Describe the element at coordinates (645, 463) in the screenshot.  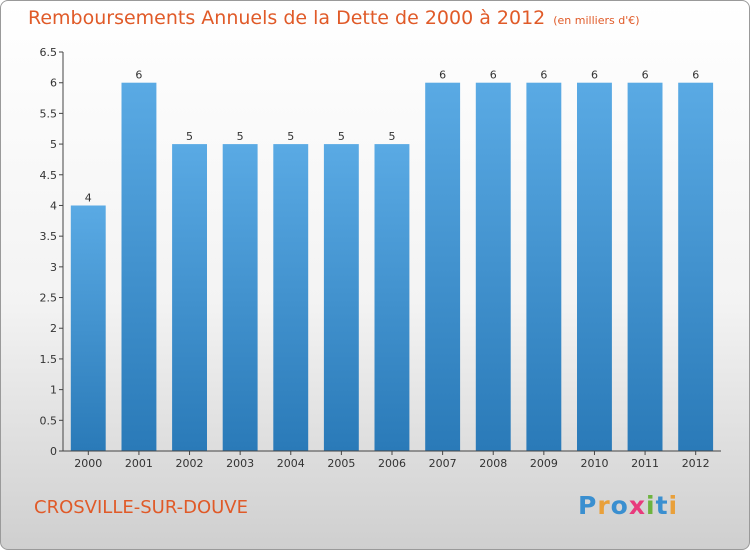
I see `x-tick-label: 2011` at that location.